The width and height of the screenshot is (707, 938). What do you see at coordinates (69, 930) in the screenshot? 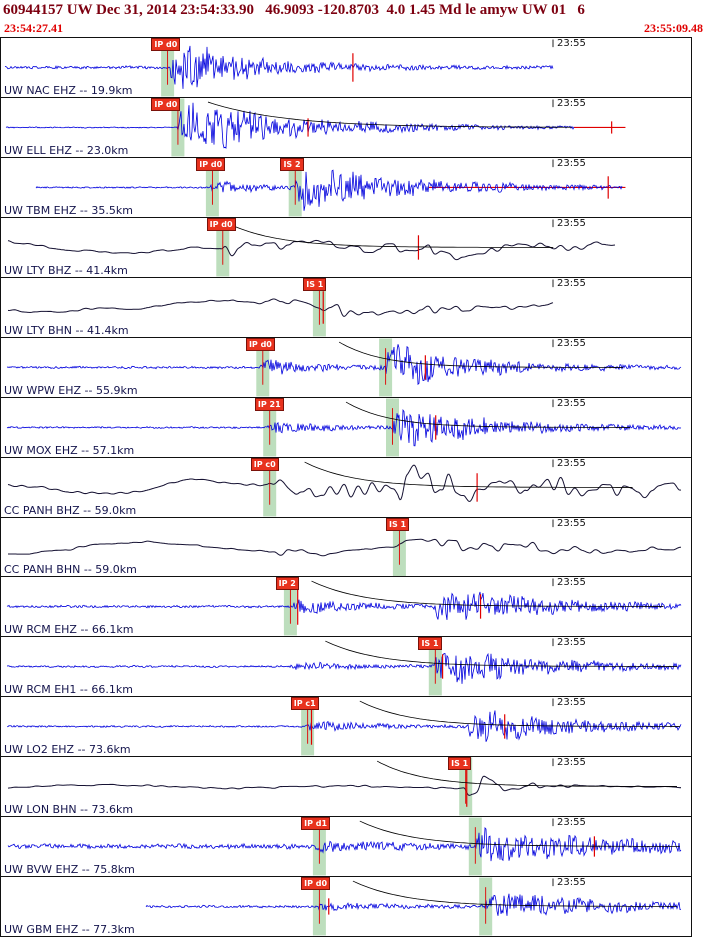
I see `station-label: UW GBM EHZ -- 77.3km` at bounding box center [69, 930].